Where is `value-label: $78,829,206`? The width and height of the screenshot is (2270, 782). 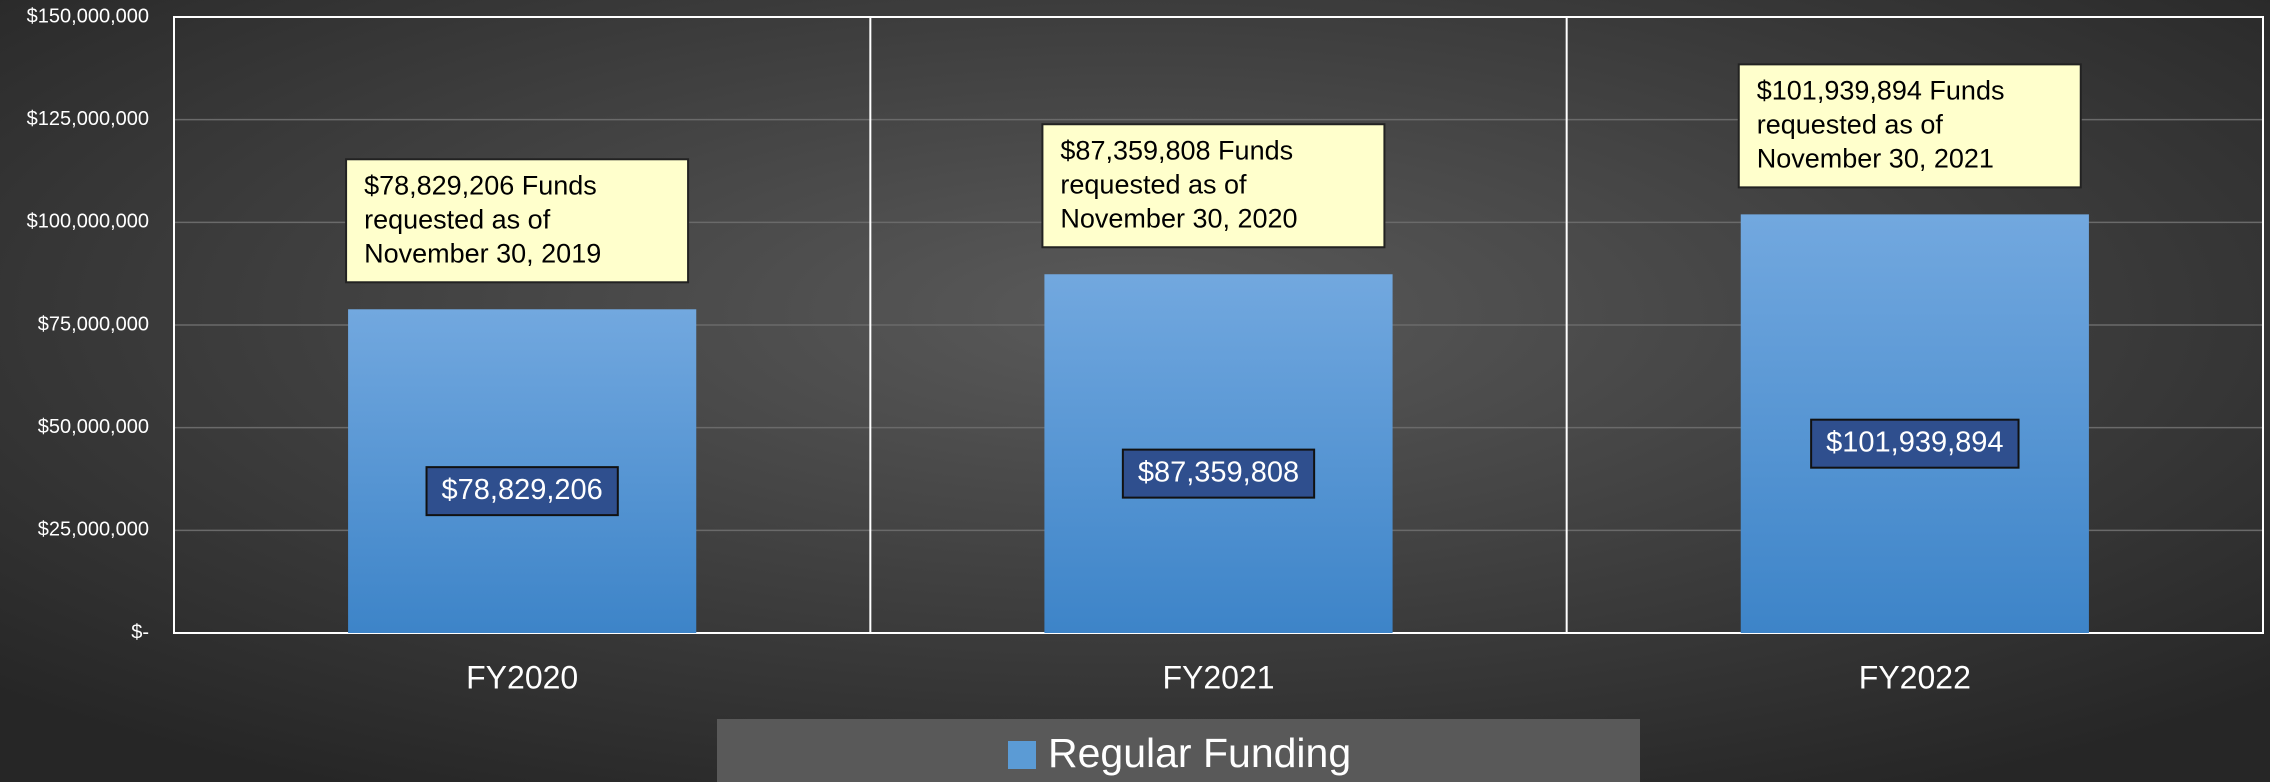
value-label: $78,829,206 is located at coordinates (522, 490).